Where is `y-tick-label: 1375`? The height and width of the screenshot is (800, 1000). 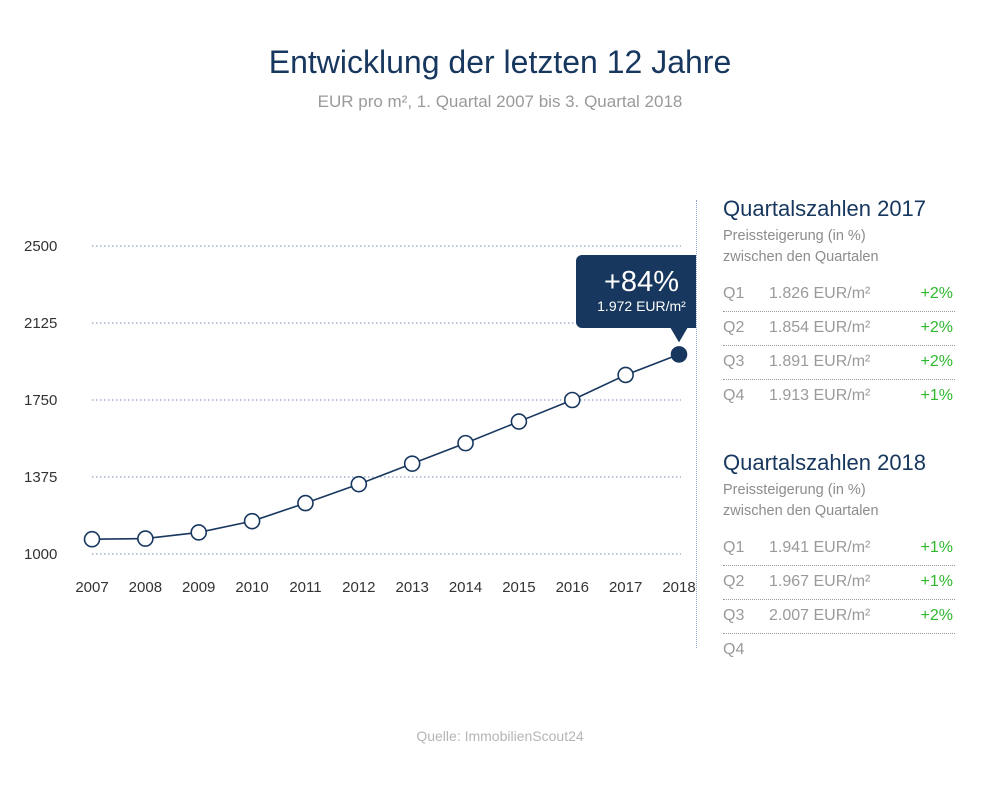
y-tick-label: 1375 is located at coordinates (40, 477).